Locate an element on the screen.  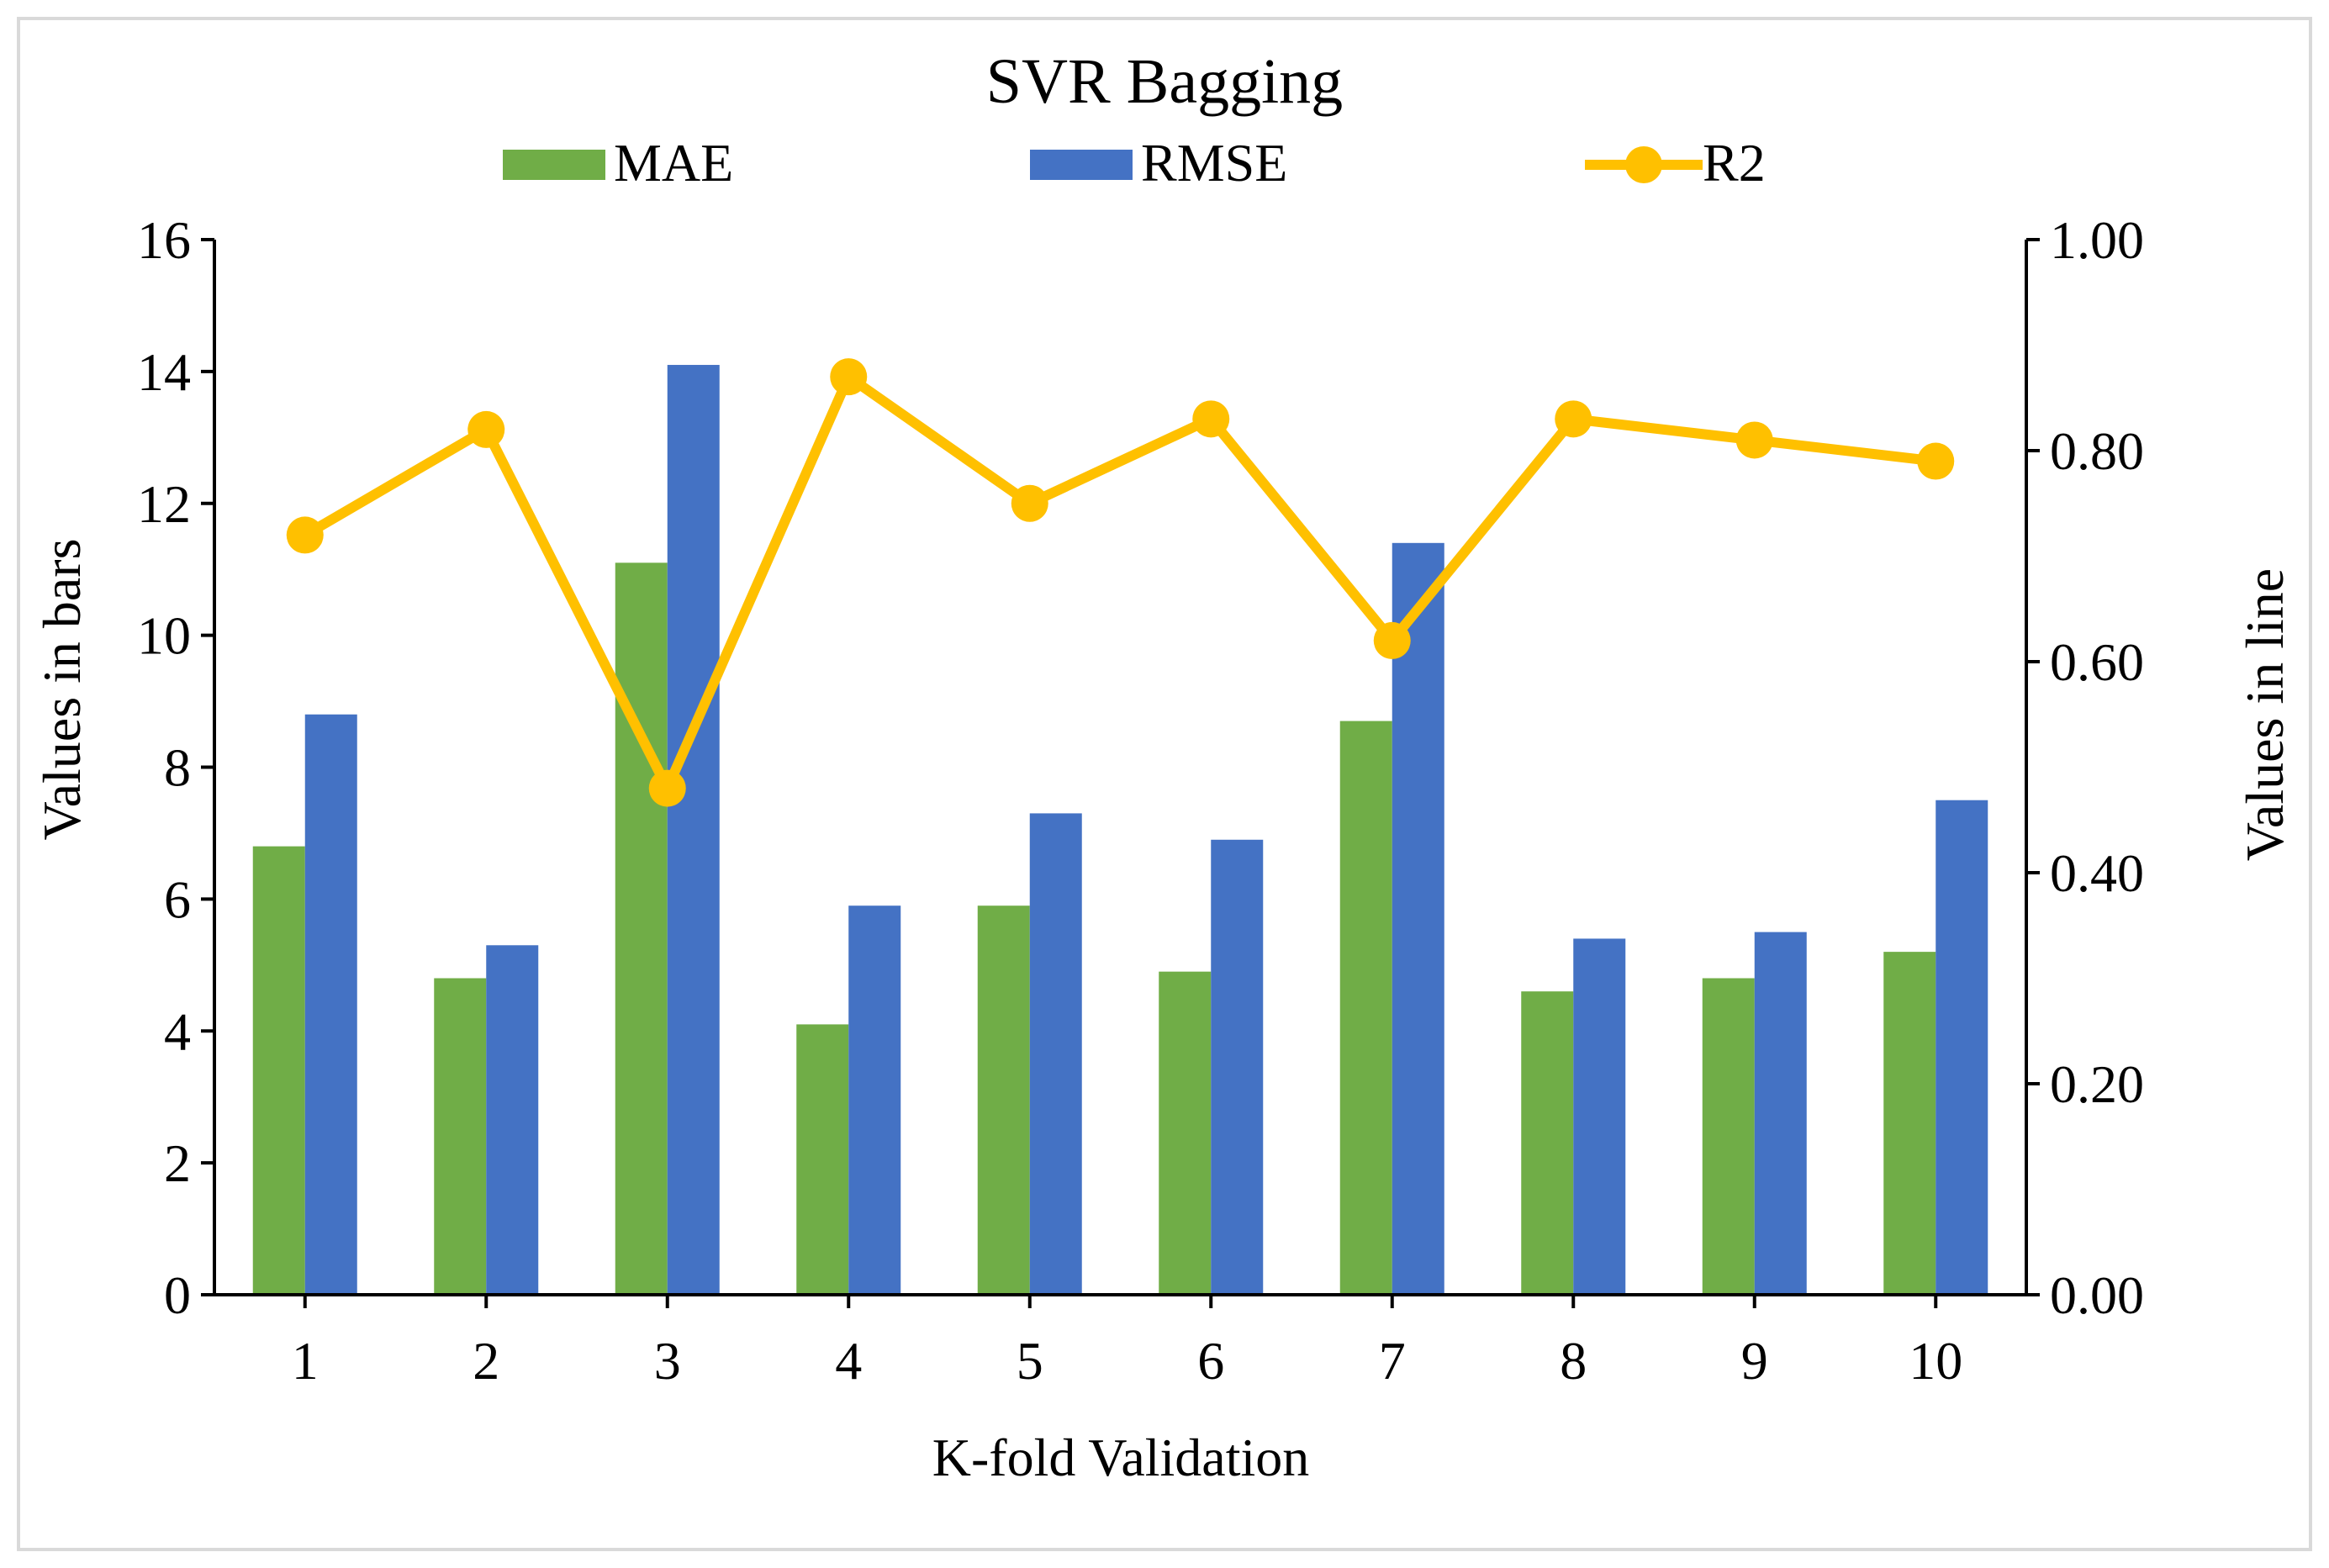
x-axis-title: K-fold Validation is located at coordinates (1121, 1457).